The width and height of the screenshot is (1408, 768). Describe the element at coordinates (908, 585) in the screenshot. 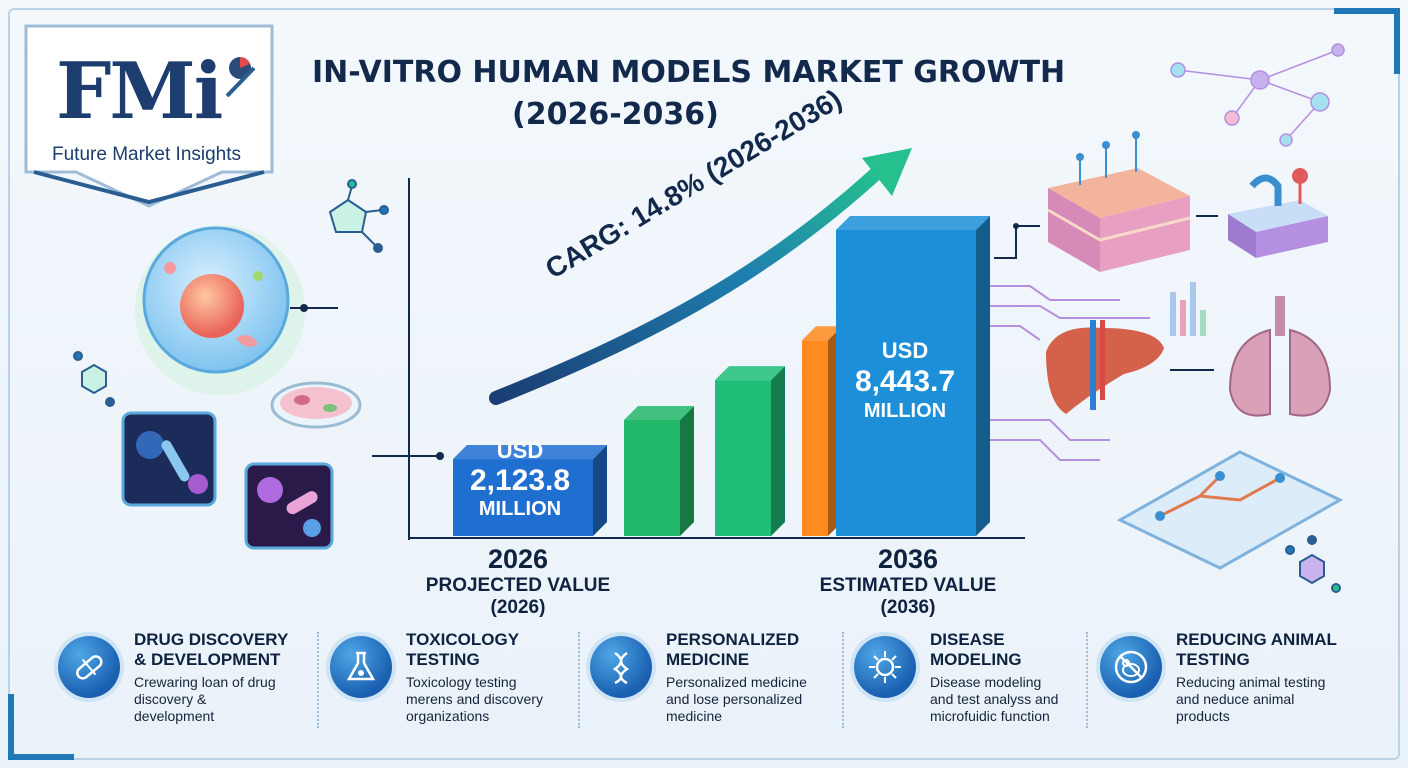

I see `end-caption-line1: ESTIMATED VALUE` at that location.